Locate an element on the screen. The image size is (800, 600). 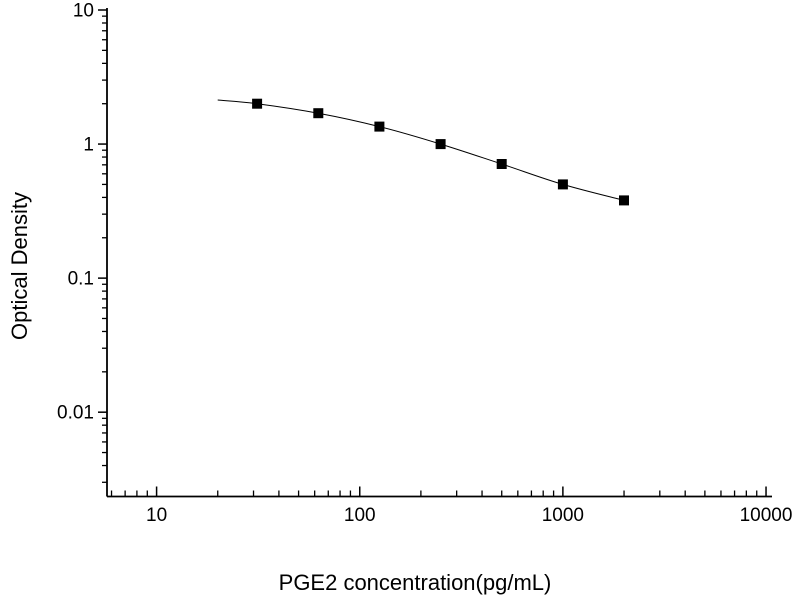
x-tick-label: 10 is located at coordinates (156, 515).